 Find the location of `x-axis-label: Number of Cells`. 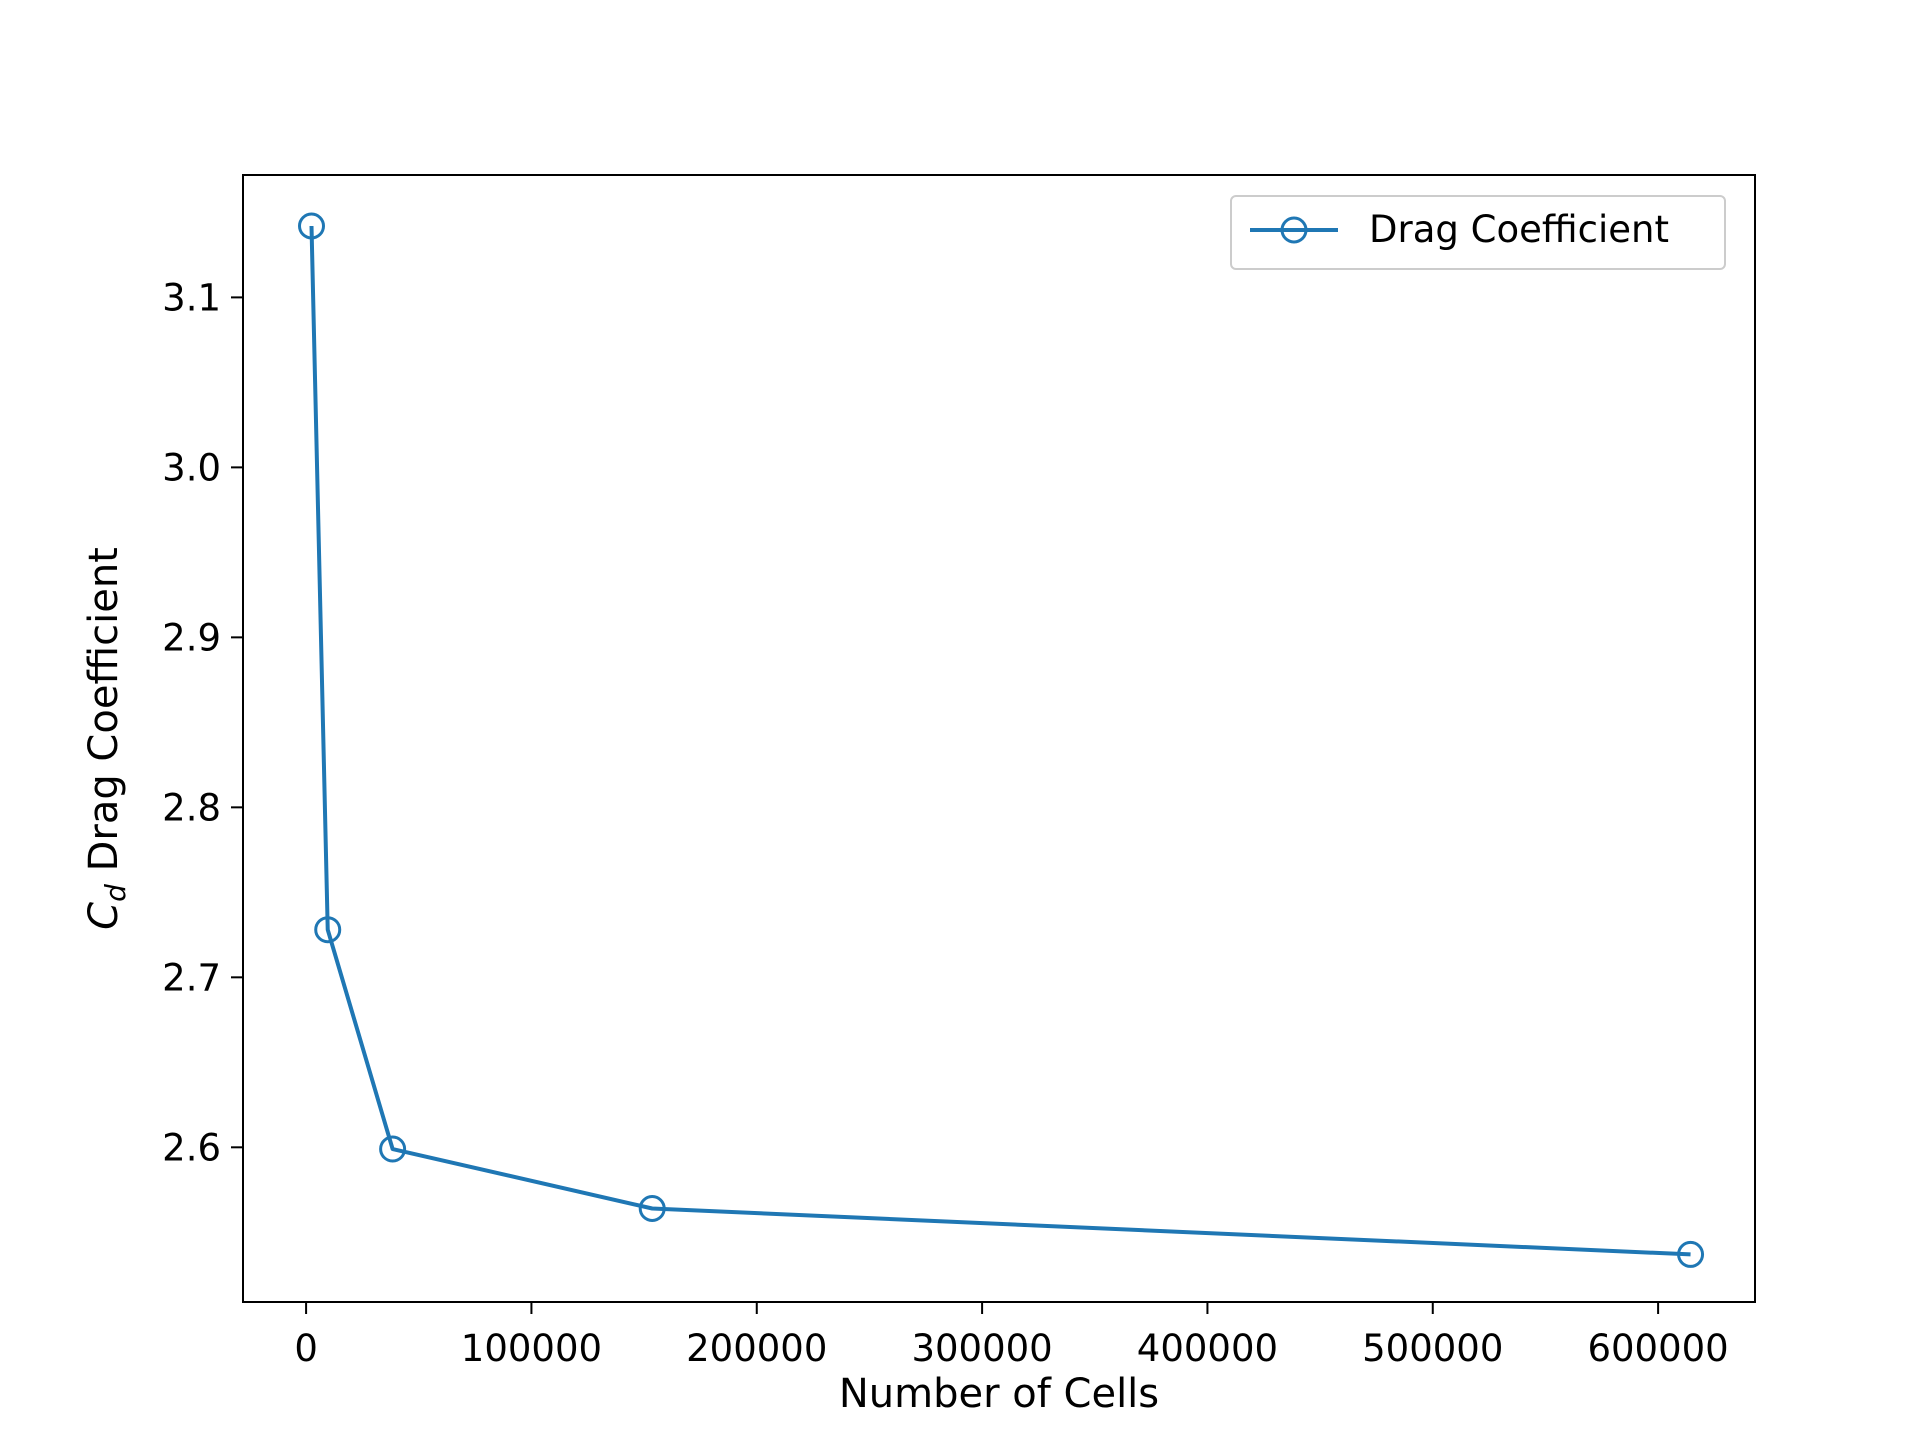

x-axis-label: Number of Cells is located at coordinates (999, 1394).